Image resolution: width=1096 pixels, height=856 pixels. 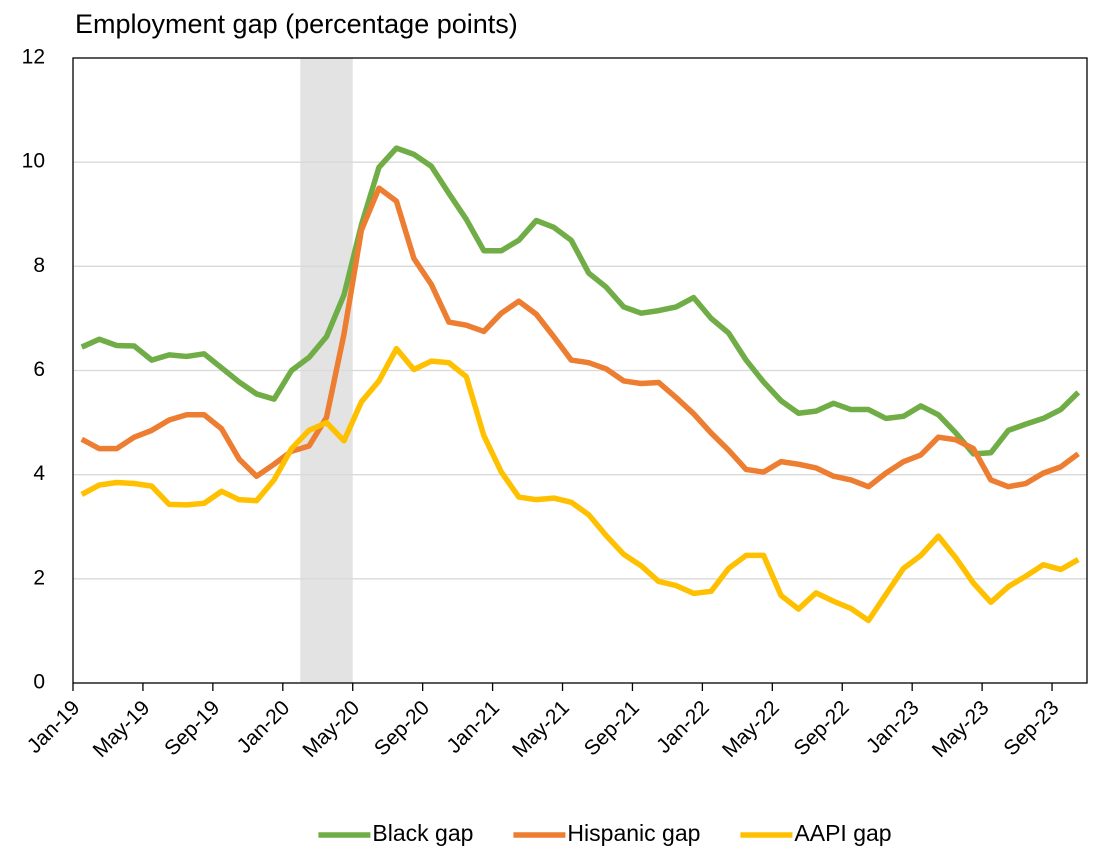 I want to click on x-tick-label: Jan-23, so click(x=893, y=727).